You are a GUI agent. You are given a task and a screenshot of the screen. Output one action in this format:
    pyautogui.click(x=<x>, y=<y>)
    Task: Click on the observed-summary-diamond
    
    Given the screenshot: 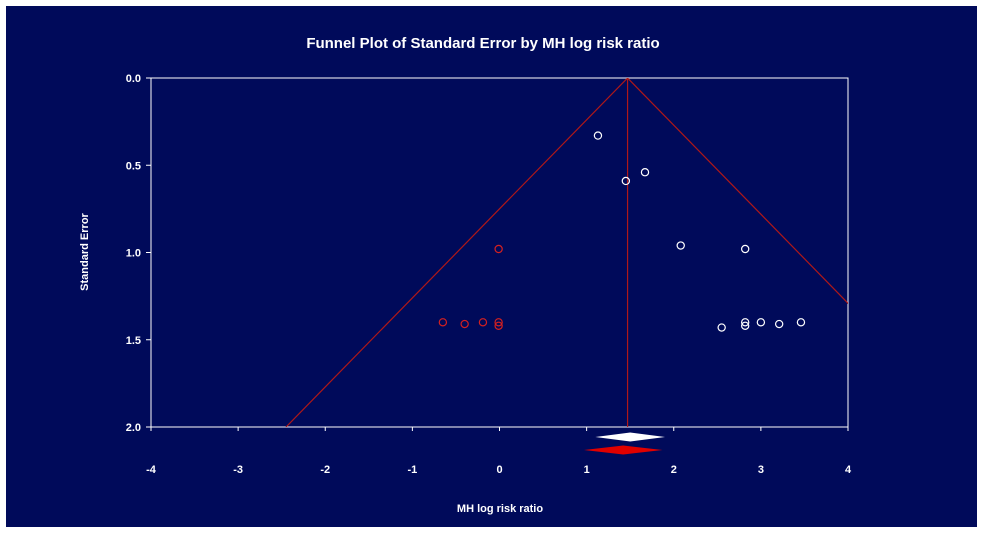 What is the action you would take?
    pyautogui.click(x=630, y=437)
    